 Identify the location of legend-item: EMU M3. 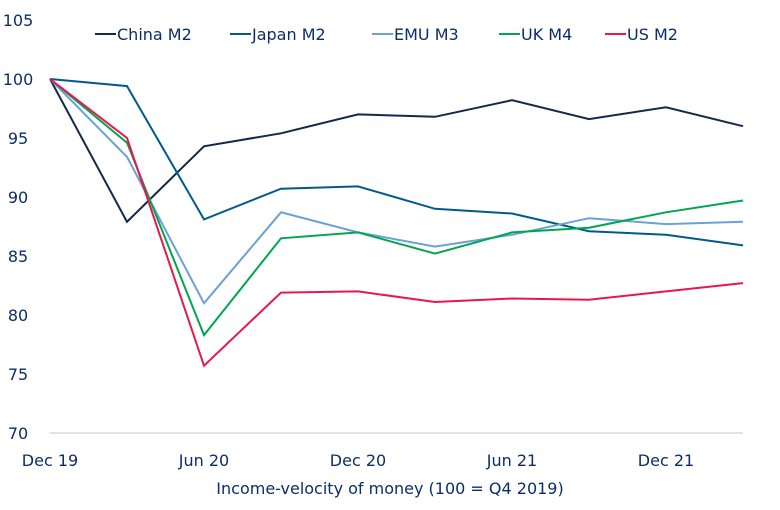
(415, 34).